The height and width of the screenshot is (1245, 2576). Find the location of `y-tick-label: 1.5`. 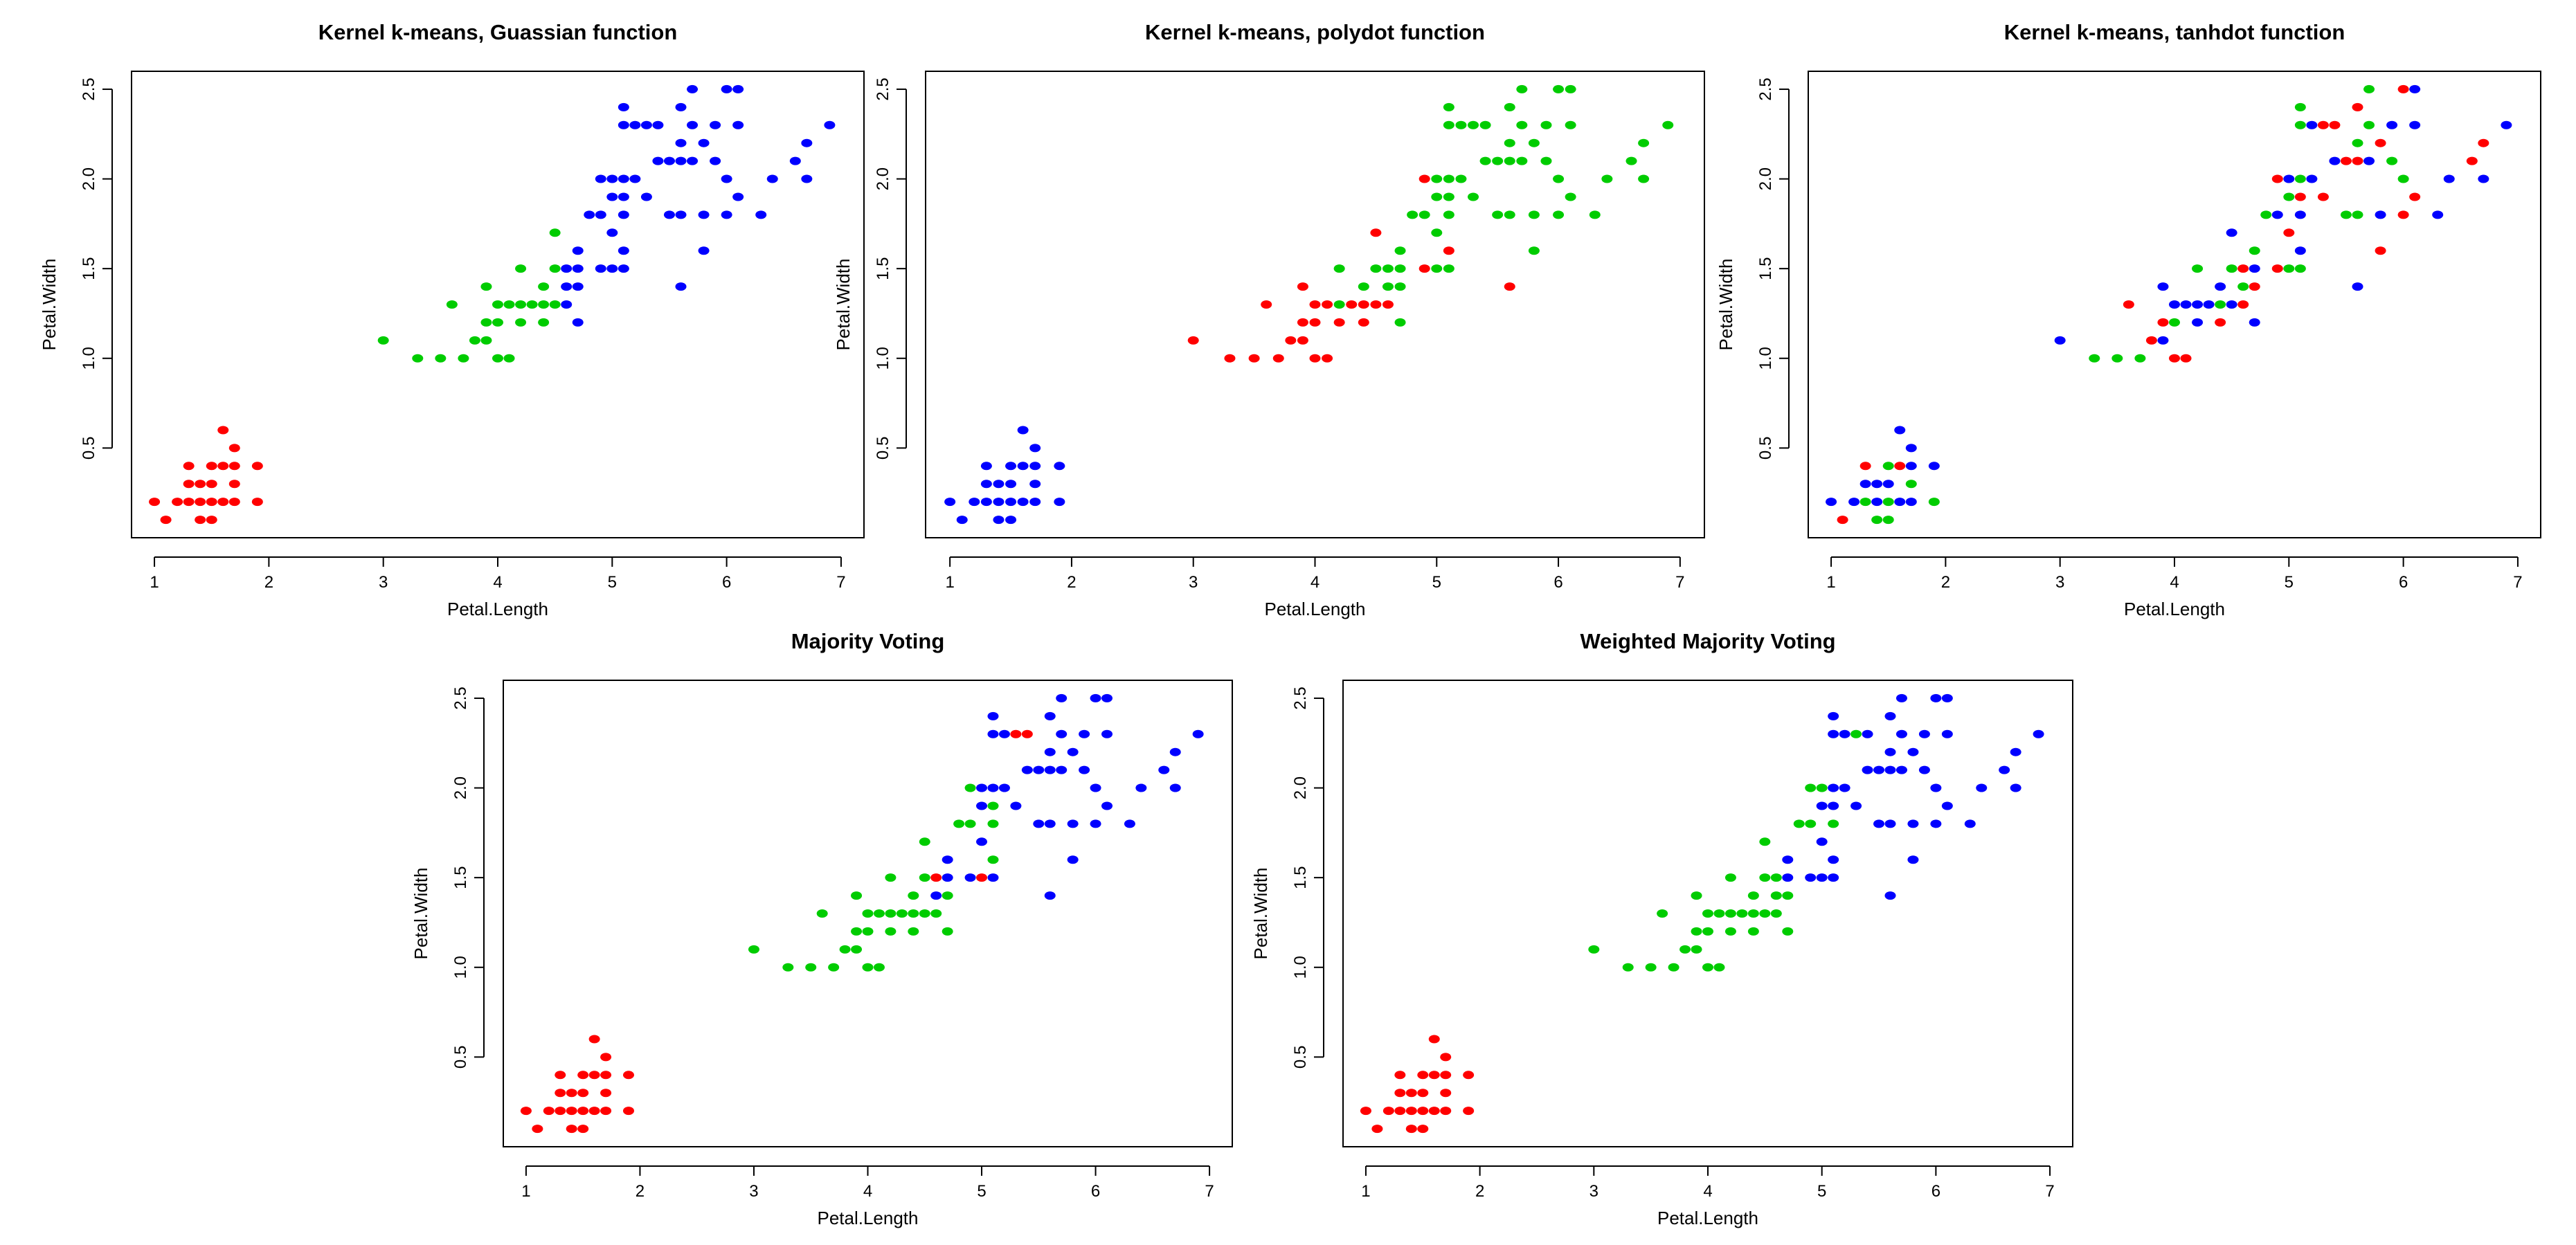

y-tick-label: 1.5 is located at coordinates (883, 268).